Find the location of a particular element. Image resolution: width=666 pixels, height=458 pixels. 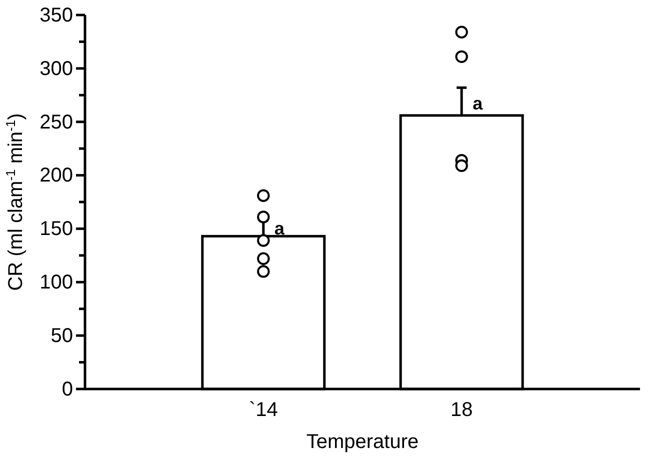

y-tick-label: 0 is located at coordinates (67, 389).